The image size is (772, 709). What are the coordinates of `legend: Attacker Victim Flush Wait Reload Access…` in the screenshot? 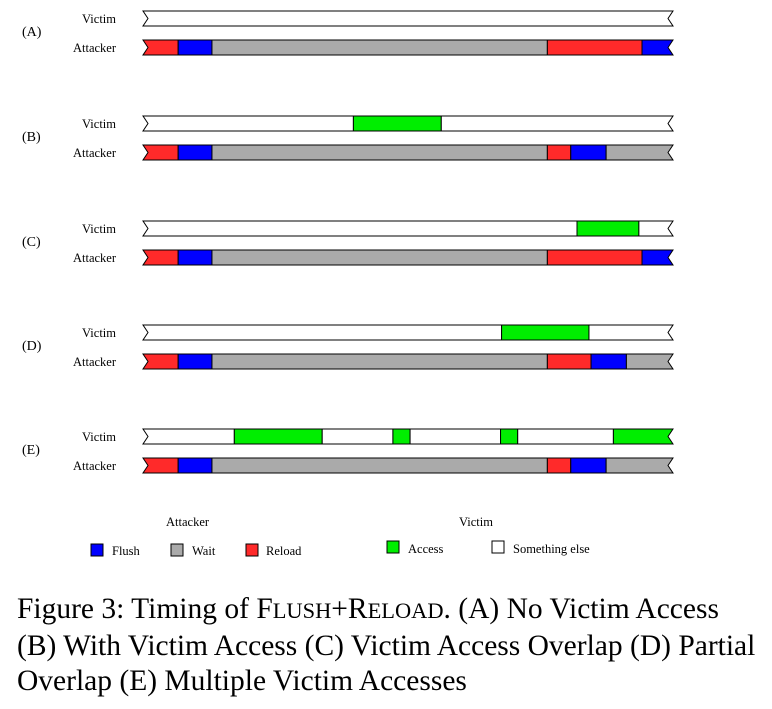 It's located at (340, 536).